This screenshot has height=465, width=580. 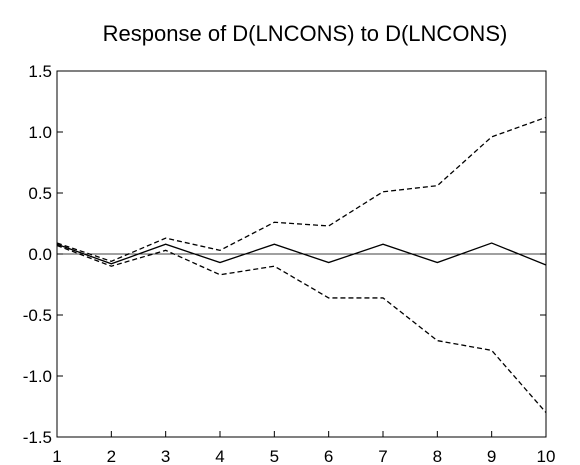 I want to click on x-tick-label: 3, so click(x=165, y=456).